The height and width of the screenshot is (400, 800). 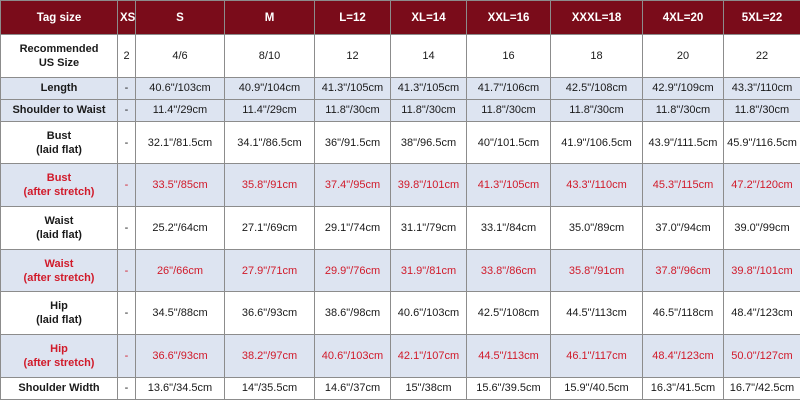 I want to click on row-label: Recommended US Size, so click(x=59, y=56).